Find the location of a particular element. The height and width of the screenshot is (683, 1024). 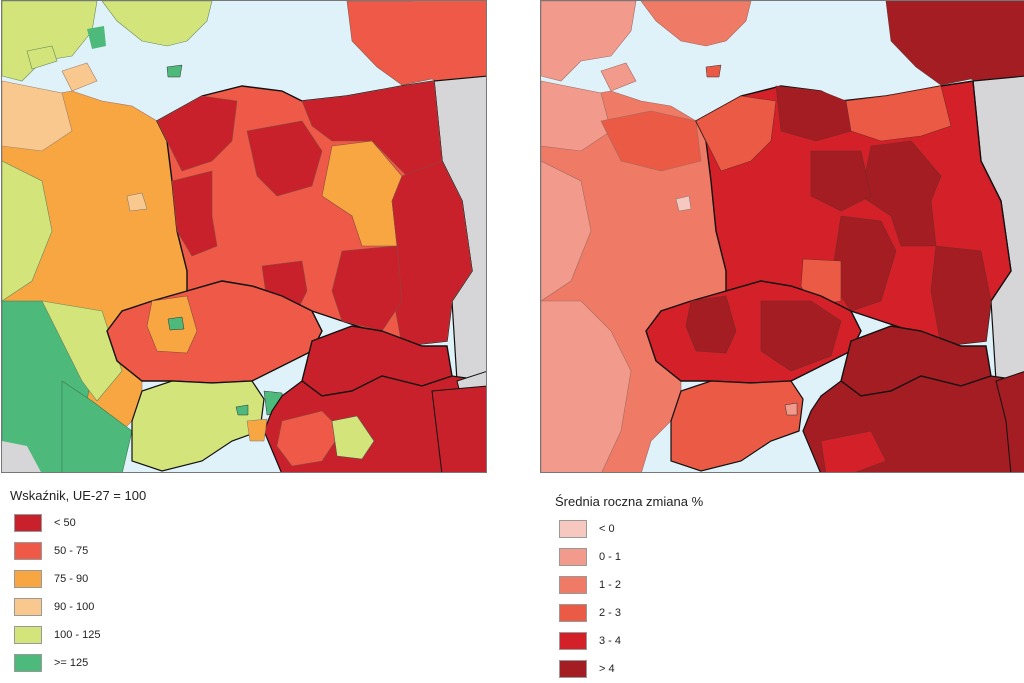

legend-title: Średnia roczna zmiana % is located at coordinates (629, 501).